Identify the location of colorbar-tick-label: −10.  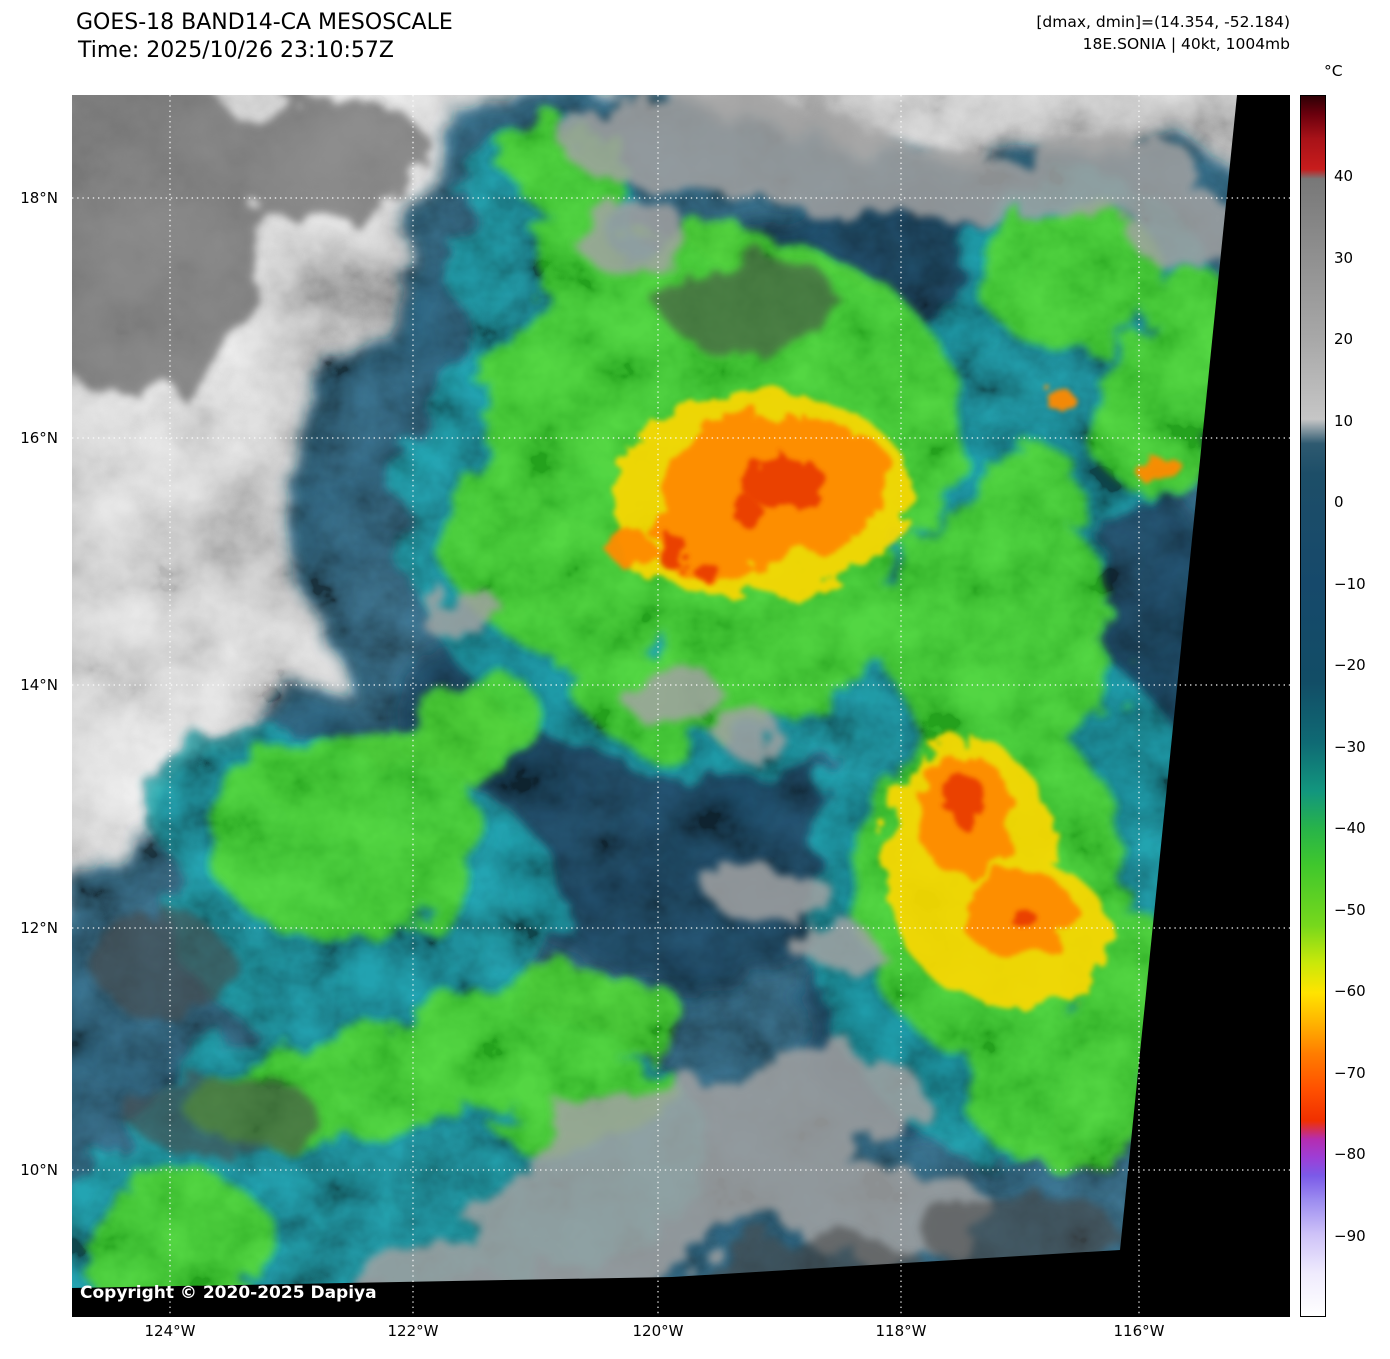
(1350, 583).